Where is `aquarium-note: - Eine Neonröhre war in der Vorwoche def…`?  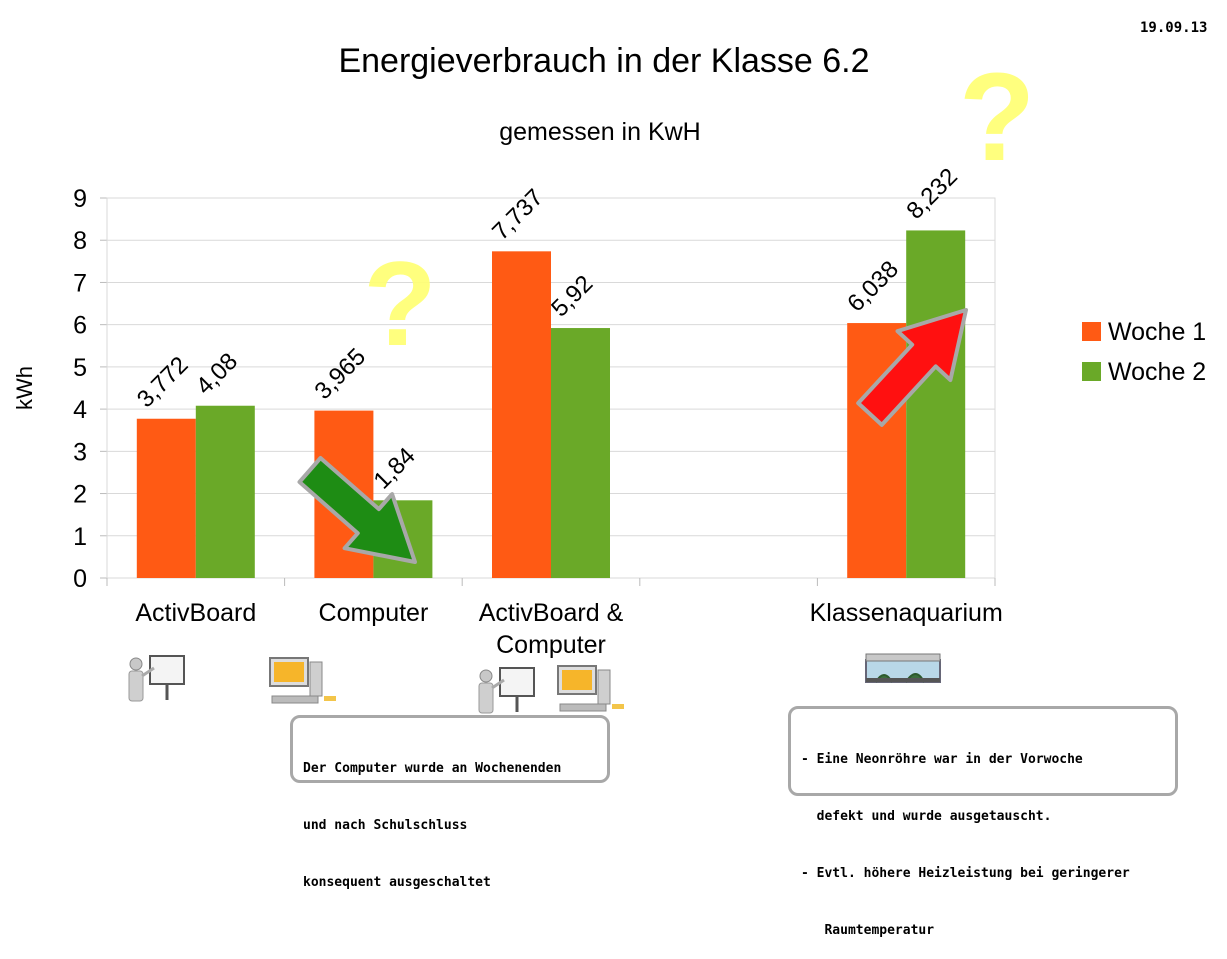 aquarium-note: - Eine Neonröhre war in der Vorwoche def… is located at coordinates (983, 822).